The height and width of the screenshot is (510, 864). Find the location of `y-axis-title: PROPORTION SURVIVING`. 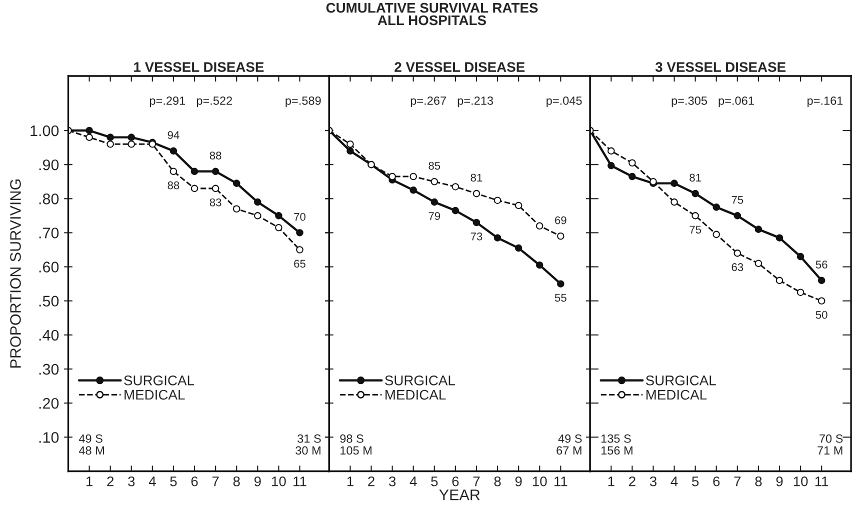

y-axis-title: PROPORTION SURVIVING is located at coordinates (15, 274).